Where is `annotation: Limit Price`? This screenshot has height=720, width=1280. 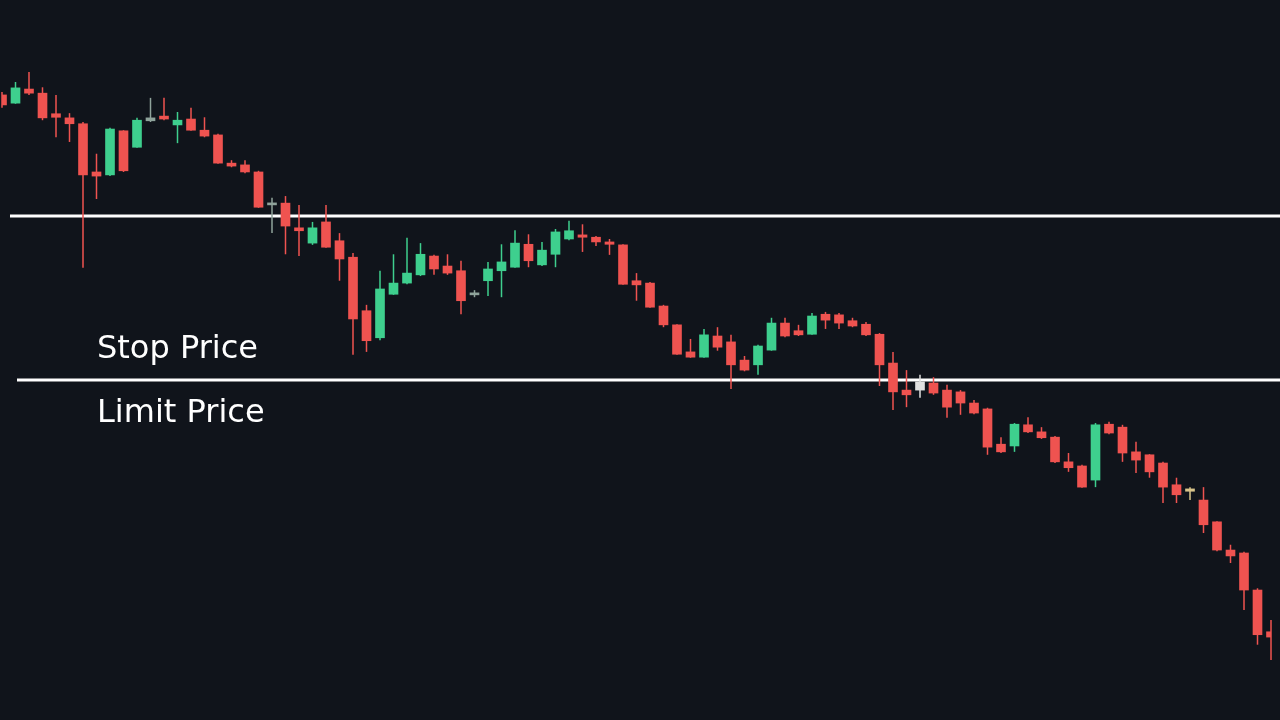 annotation: Limit Price is located at coordinates (181, 411).